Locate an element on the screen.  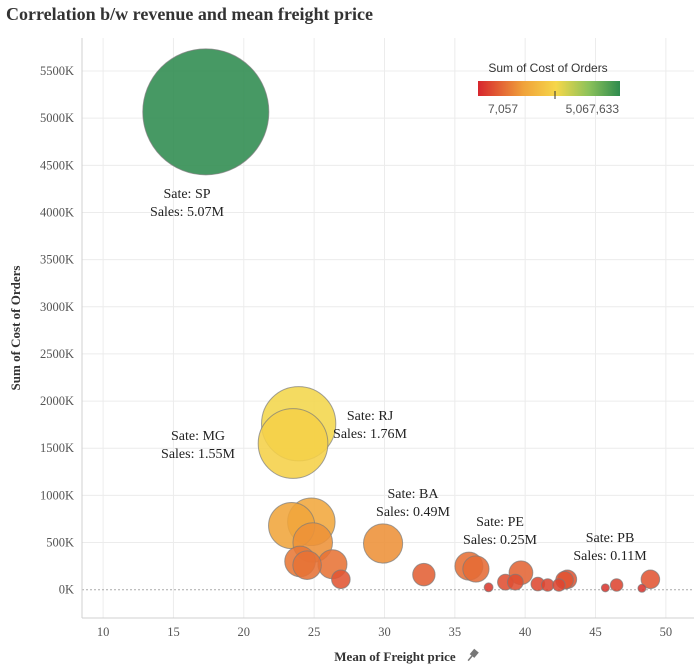
annotation-state: Sate: BA is located at coordinates (414, 494).